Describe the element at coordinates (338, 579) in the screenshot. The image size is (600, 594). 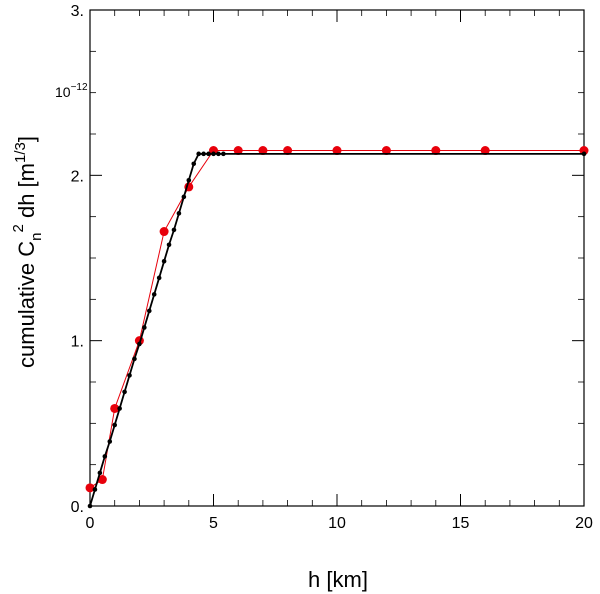
I see `x-axis-label: h [km]` at that location.